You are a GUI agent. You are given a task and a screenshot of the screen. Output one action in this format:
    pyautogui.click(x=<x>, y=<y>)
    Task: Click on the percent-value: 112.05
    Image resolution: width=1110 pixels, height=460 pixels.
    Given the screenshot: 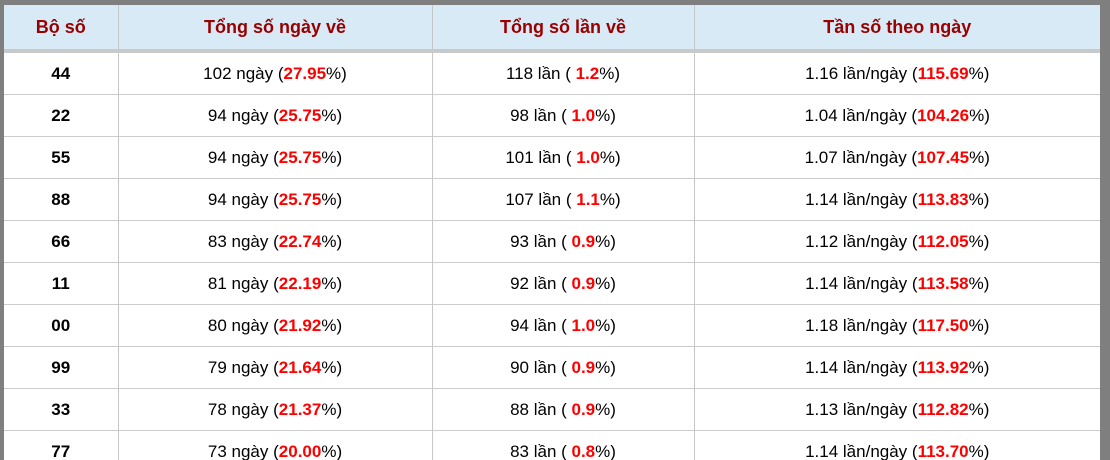 What is the action you would take?
    pyautogui.click(x=943, y=241)
    